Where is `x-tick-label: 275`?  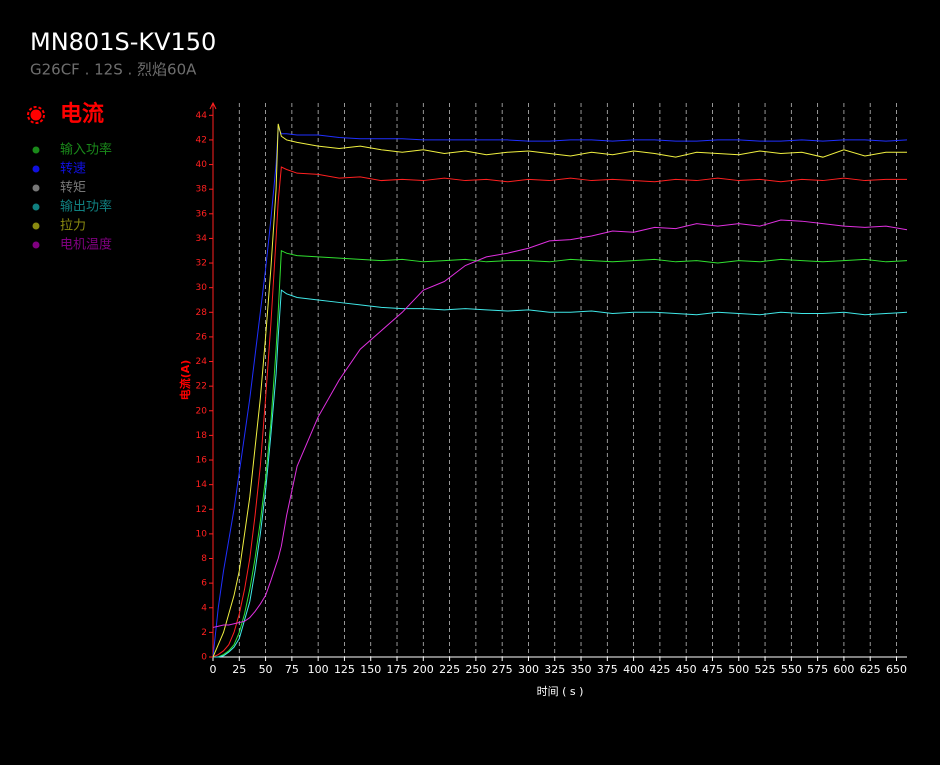
x-tick-label: 275 is located at coordinates (502, 669).